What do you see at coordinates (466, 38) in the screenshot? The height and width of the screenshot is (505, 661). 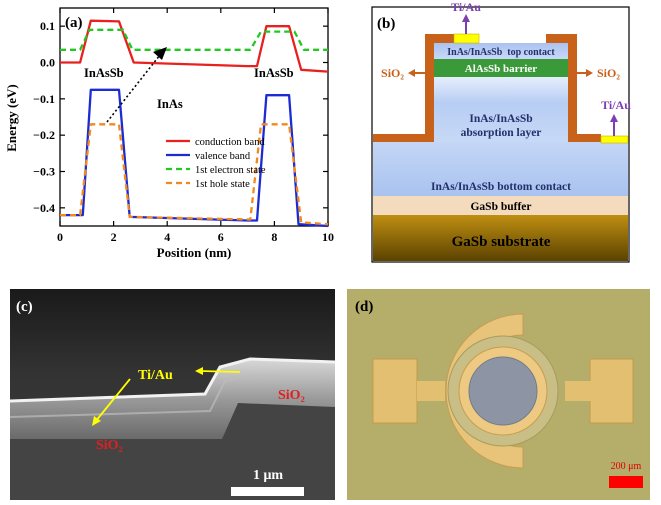 I see `top-metal-contact` at bounding box center [466, 38].